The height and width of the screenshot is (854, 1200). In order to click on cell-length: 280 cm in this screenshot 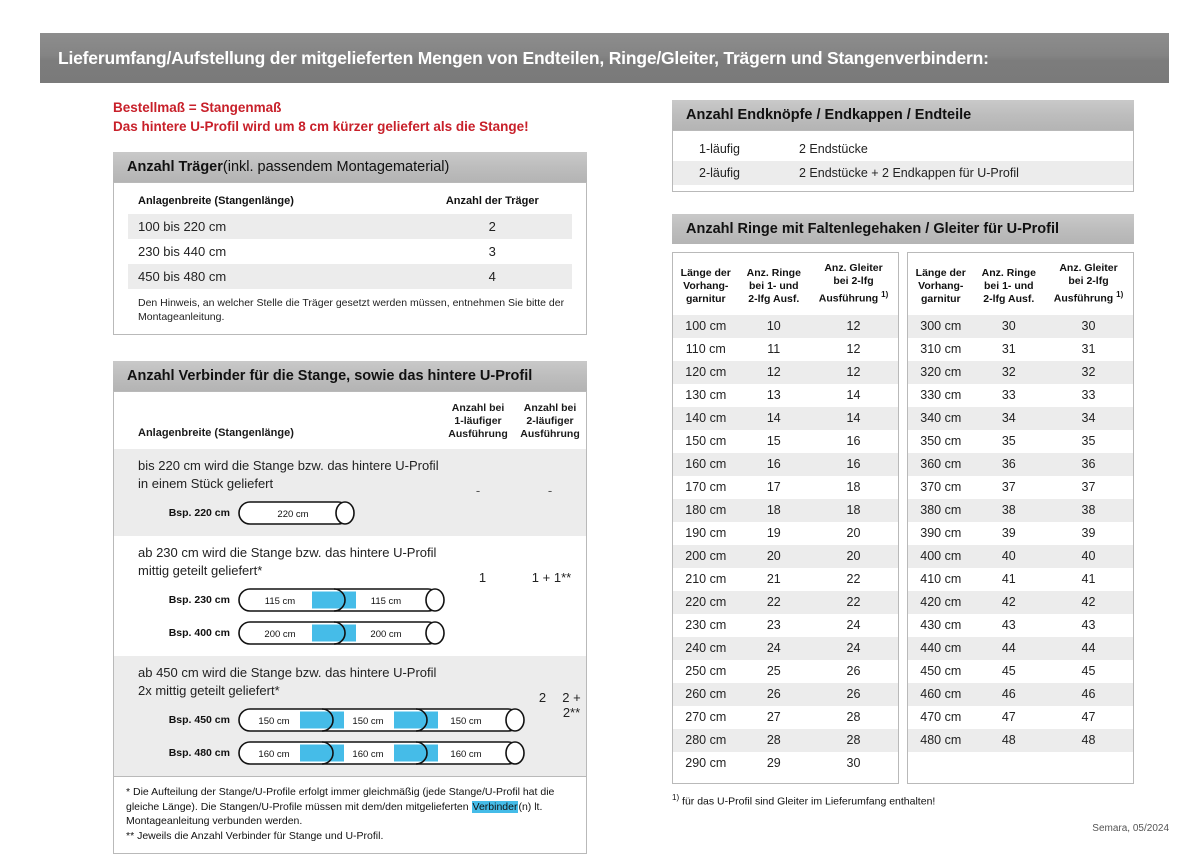, I will do `click(706, 740)`.